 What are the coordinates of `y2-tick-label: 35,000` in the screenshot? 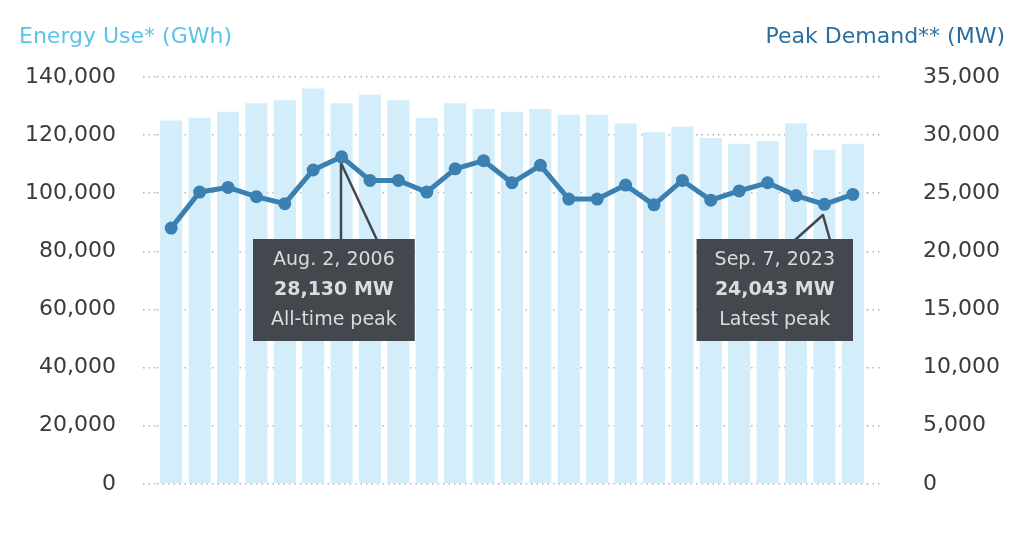 It's located at (961, 75).